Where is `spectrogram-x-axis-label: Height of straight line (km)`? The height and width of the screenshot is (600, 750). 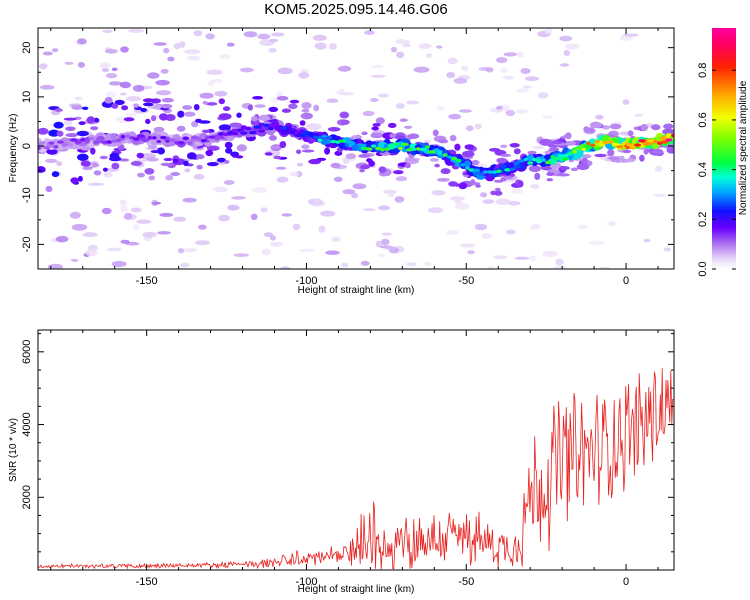
spectrogram-x-axis-label: Height of straight line (km) is located at coordinates (356, 290).